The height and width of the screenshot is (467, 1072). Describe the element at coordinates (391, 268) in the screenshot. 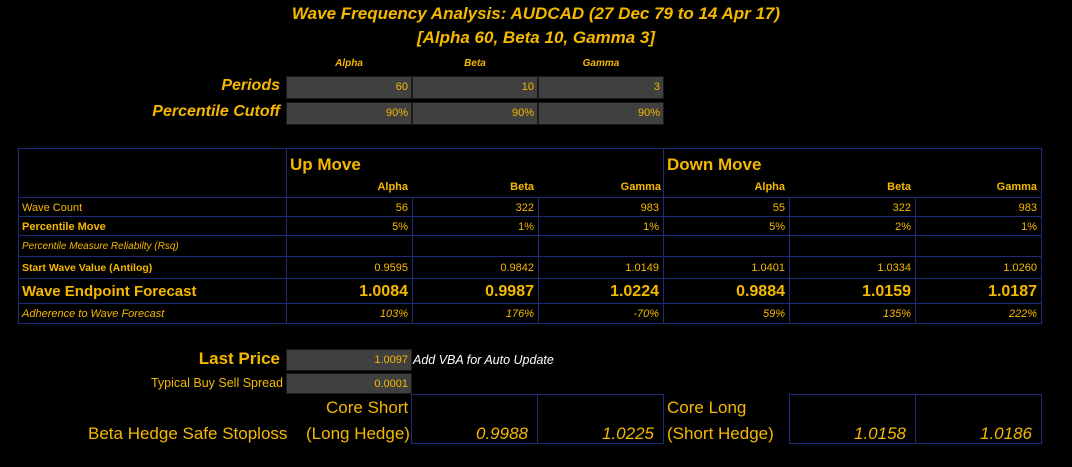

I see `cell: 0.9595` at that location.